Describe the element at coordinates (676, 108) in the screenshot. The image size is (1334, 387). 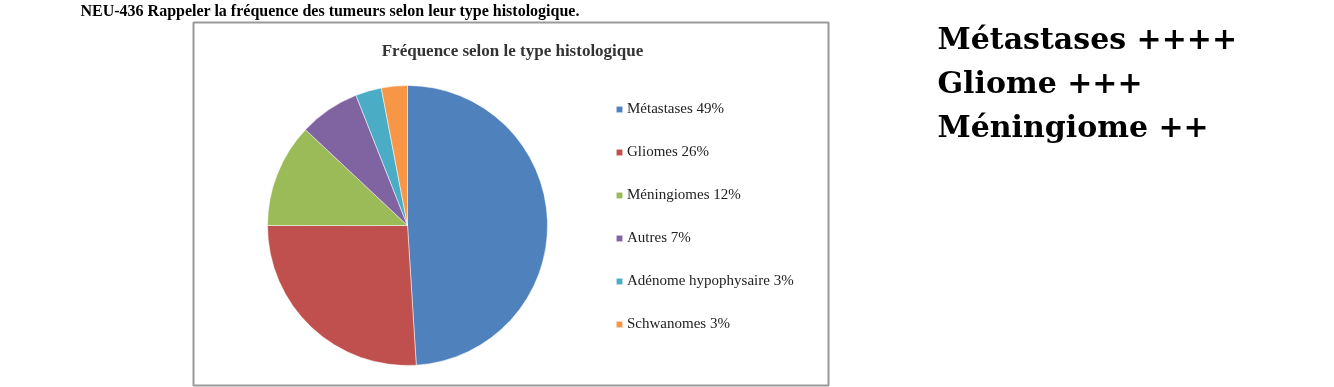
I see `legend-label: Métastases 49%` at that location.